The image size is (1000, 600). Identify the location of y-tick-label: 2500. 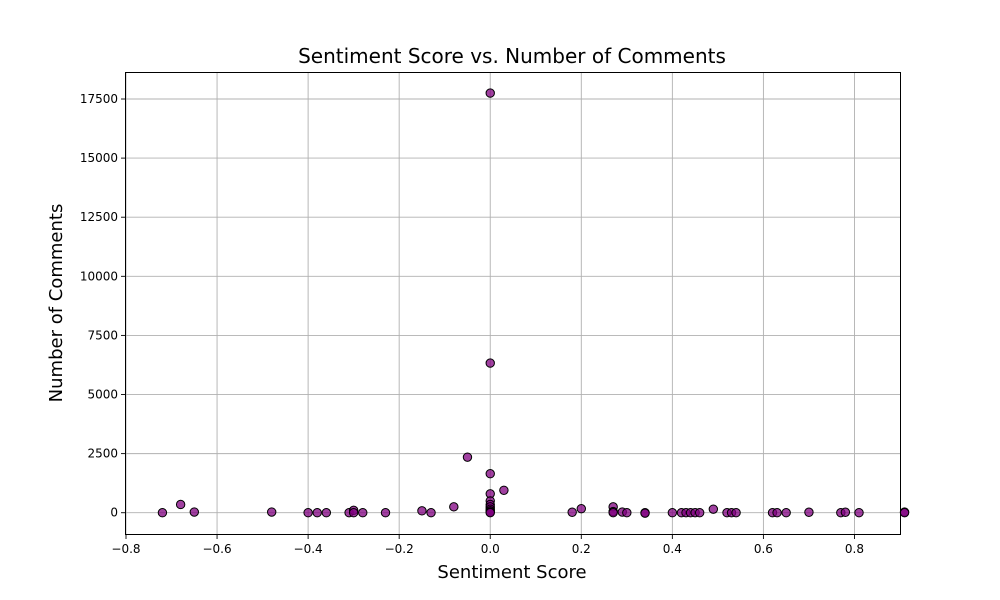
(102, 454).